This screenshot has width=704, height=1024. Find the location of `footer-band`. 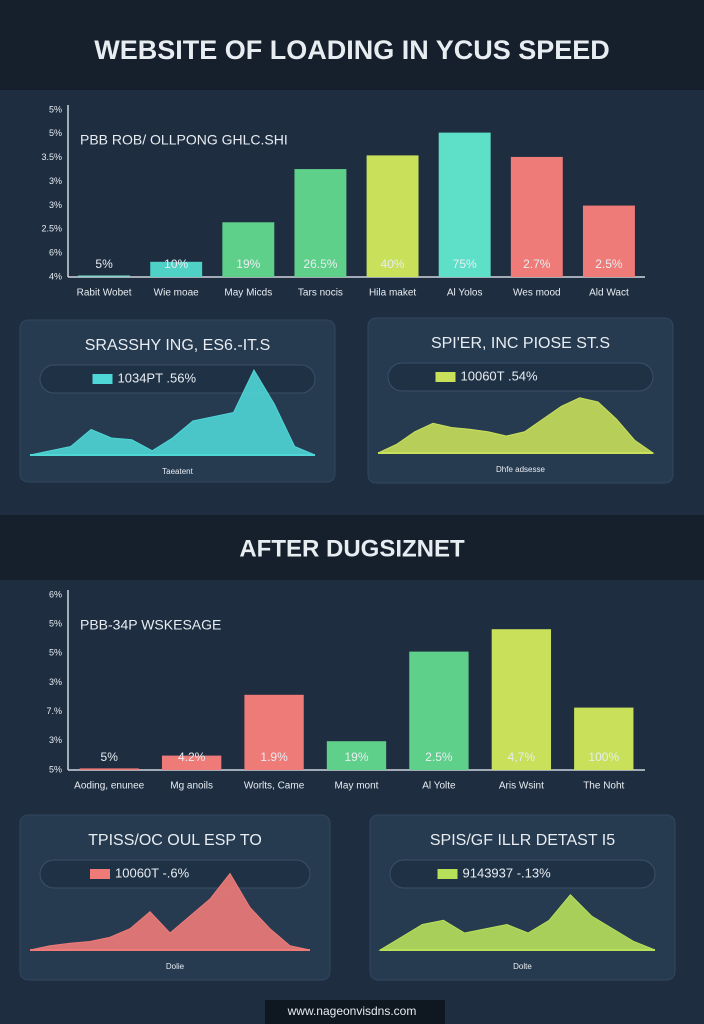

footer-band is located at coordinates (355, 1012).